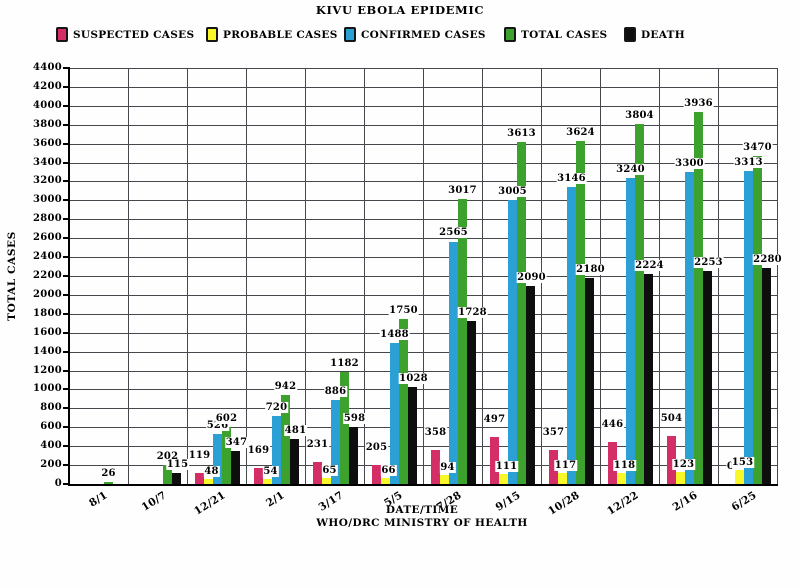 The image size is (800, 588). Describe the element at coordinates (683, 465) in the screenshot. I see `bar-value-label: 123` at that location.